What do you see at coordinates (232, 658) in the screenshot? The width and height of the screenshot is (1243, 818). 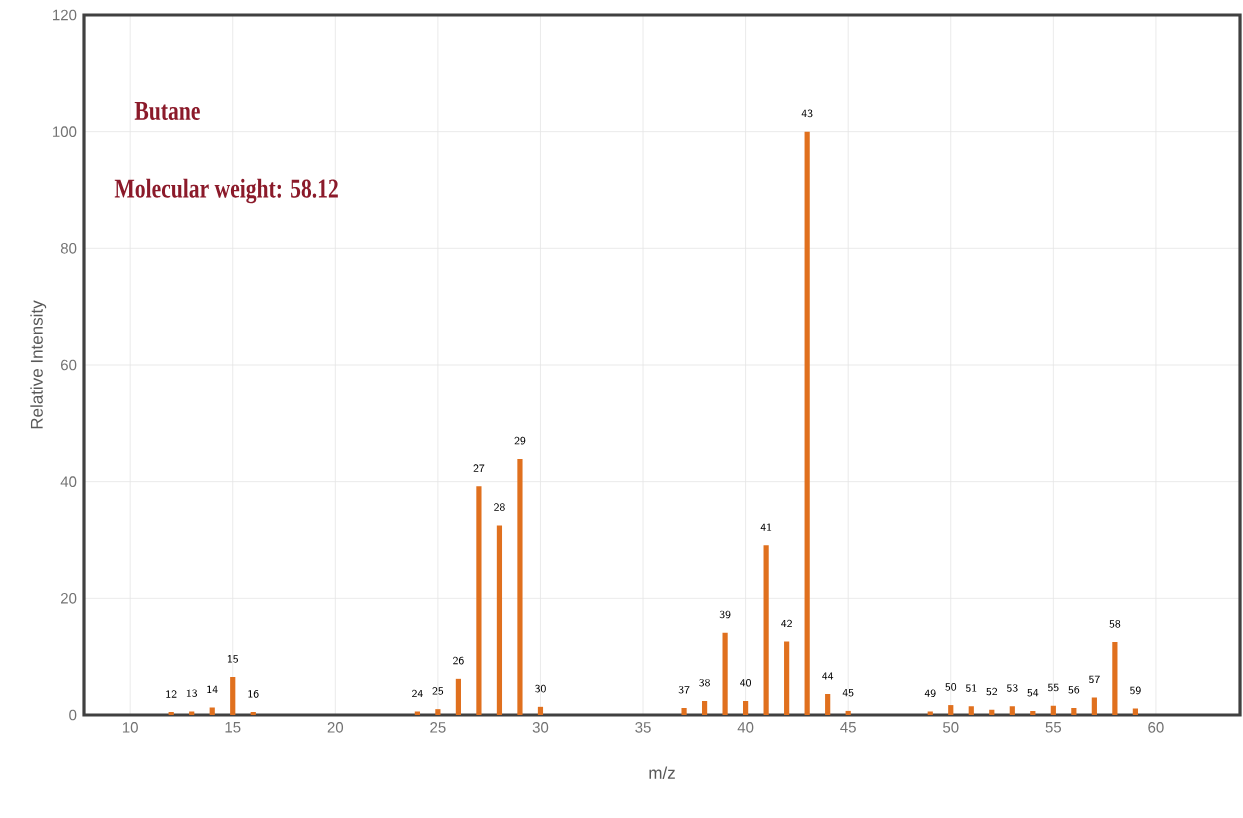 I see `annotation: 15` at bounding box center [232, 658].